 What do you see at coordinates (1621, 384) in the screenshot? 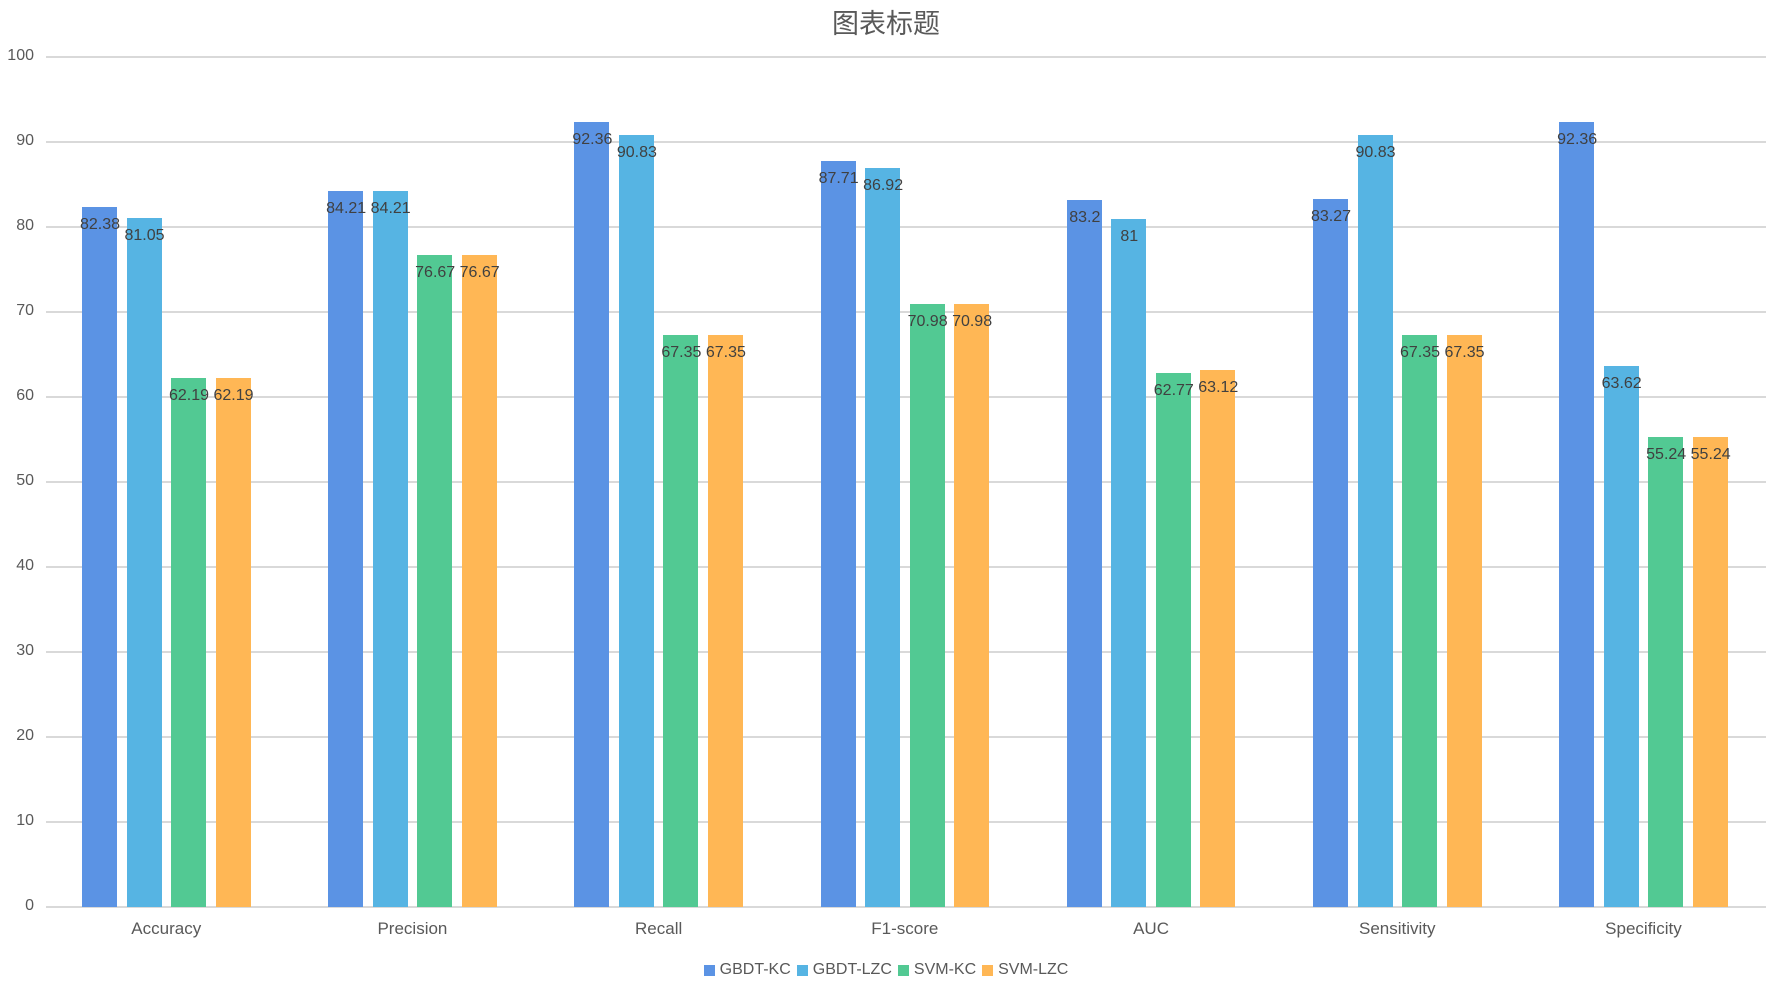
I see `data-label: 63.62` at bounding box center [1621, 384].